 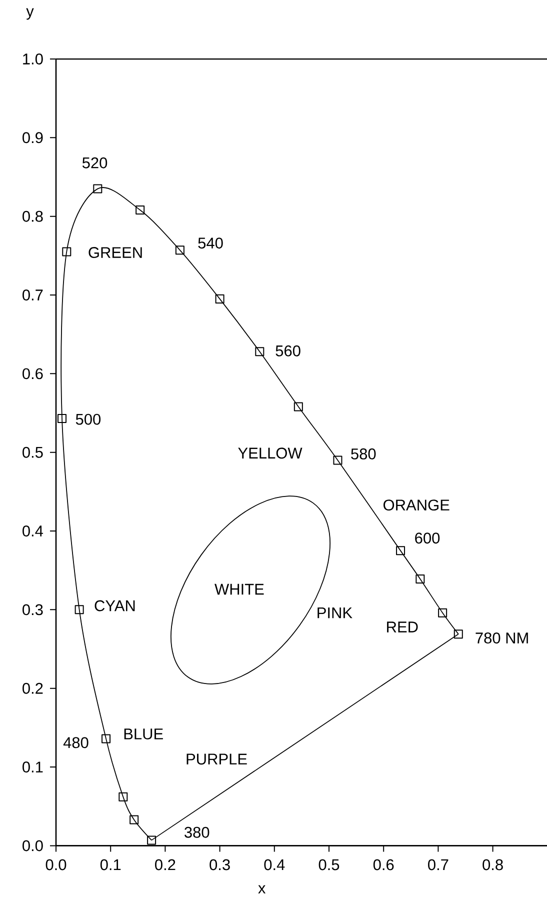 What do you see at coordinates (32, 688) in the screenshot?
I see `y-tick-label: 0.2` at bounding box center [32, 688].